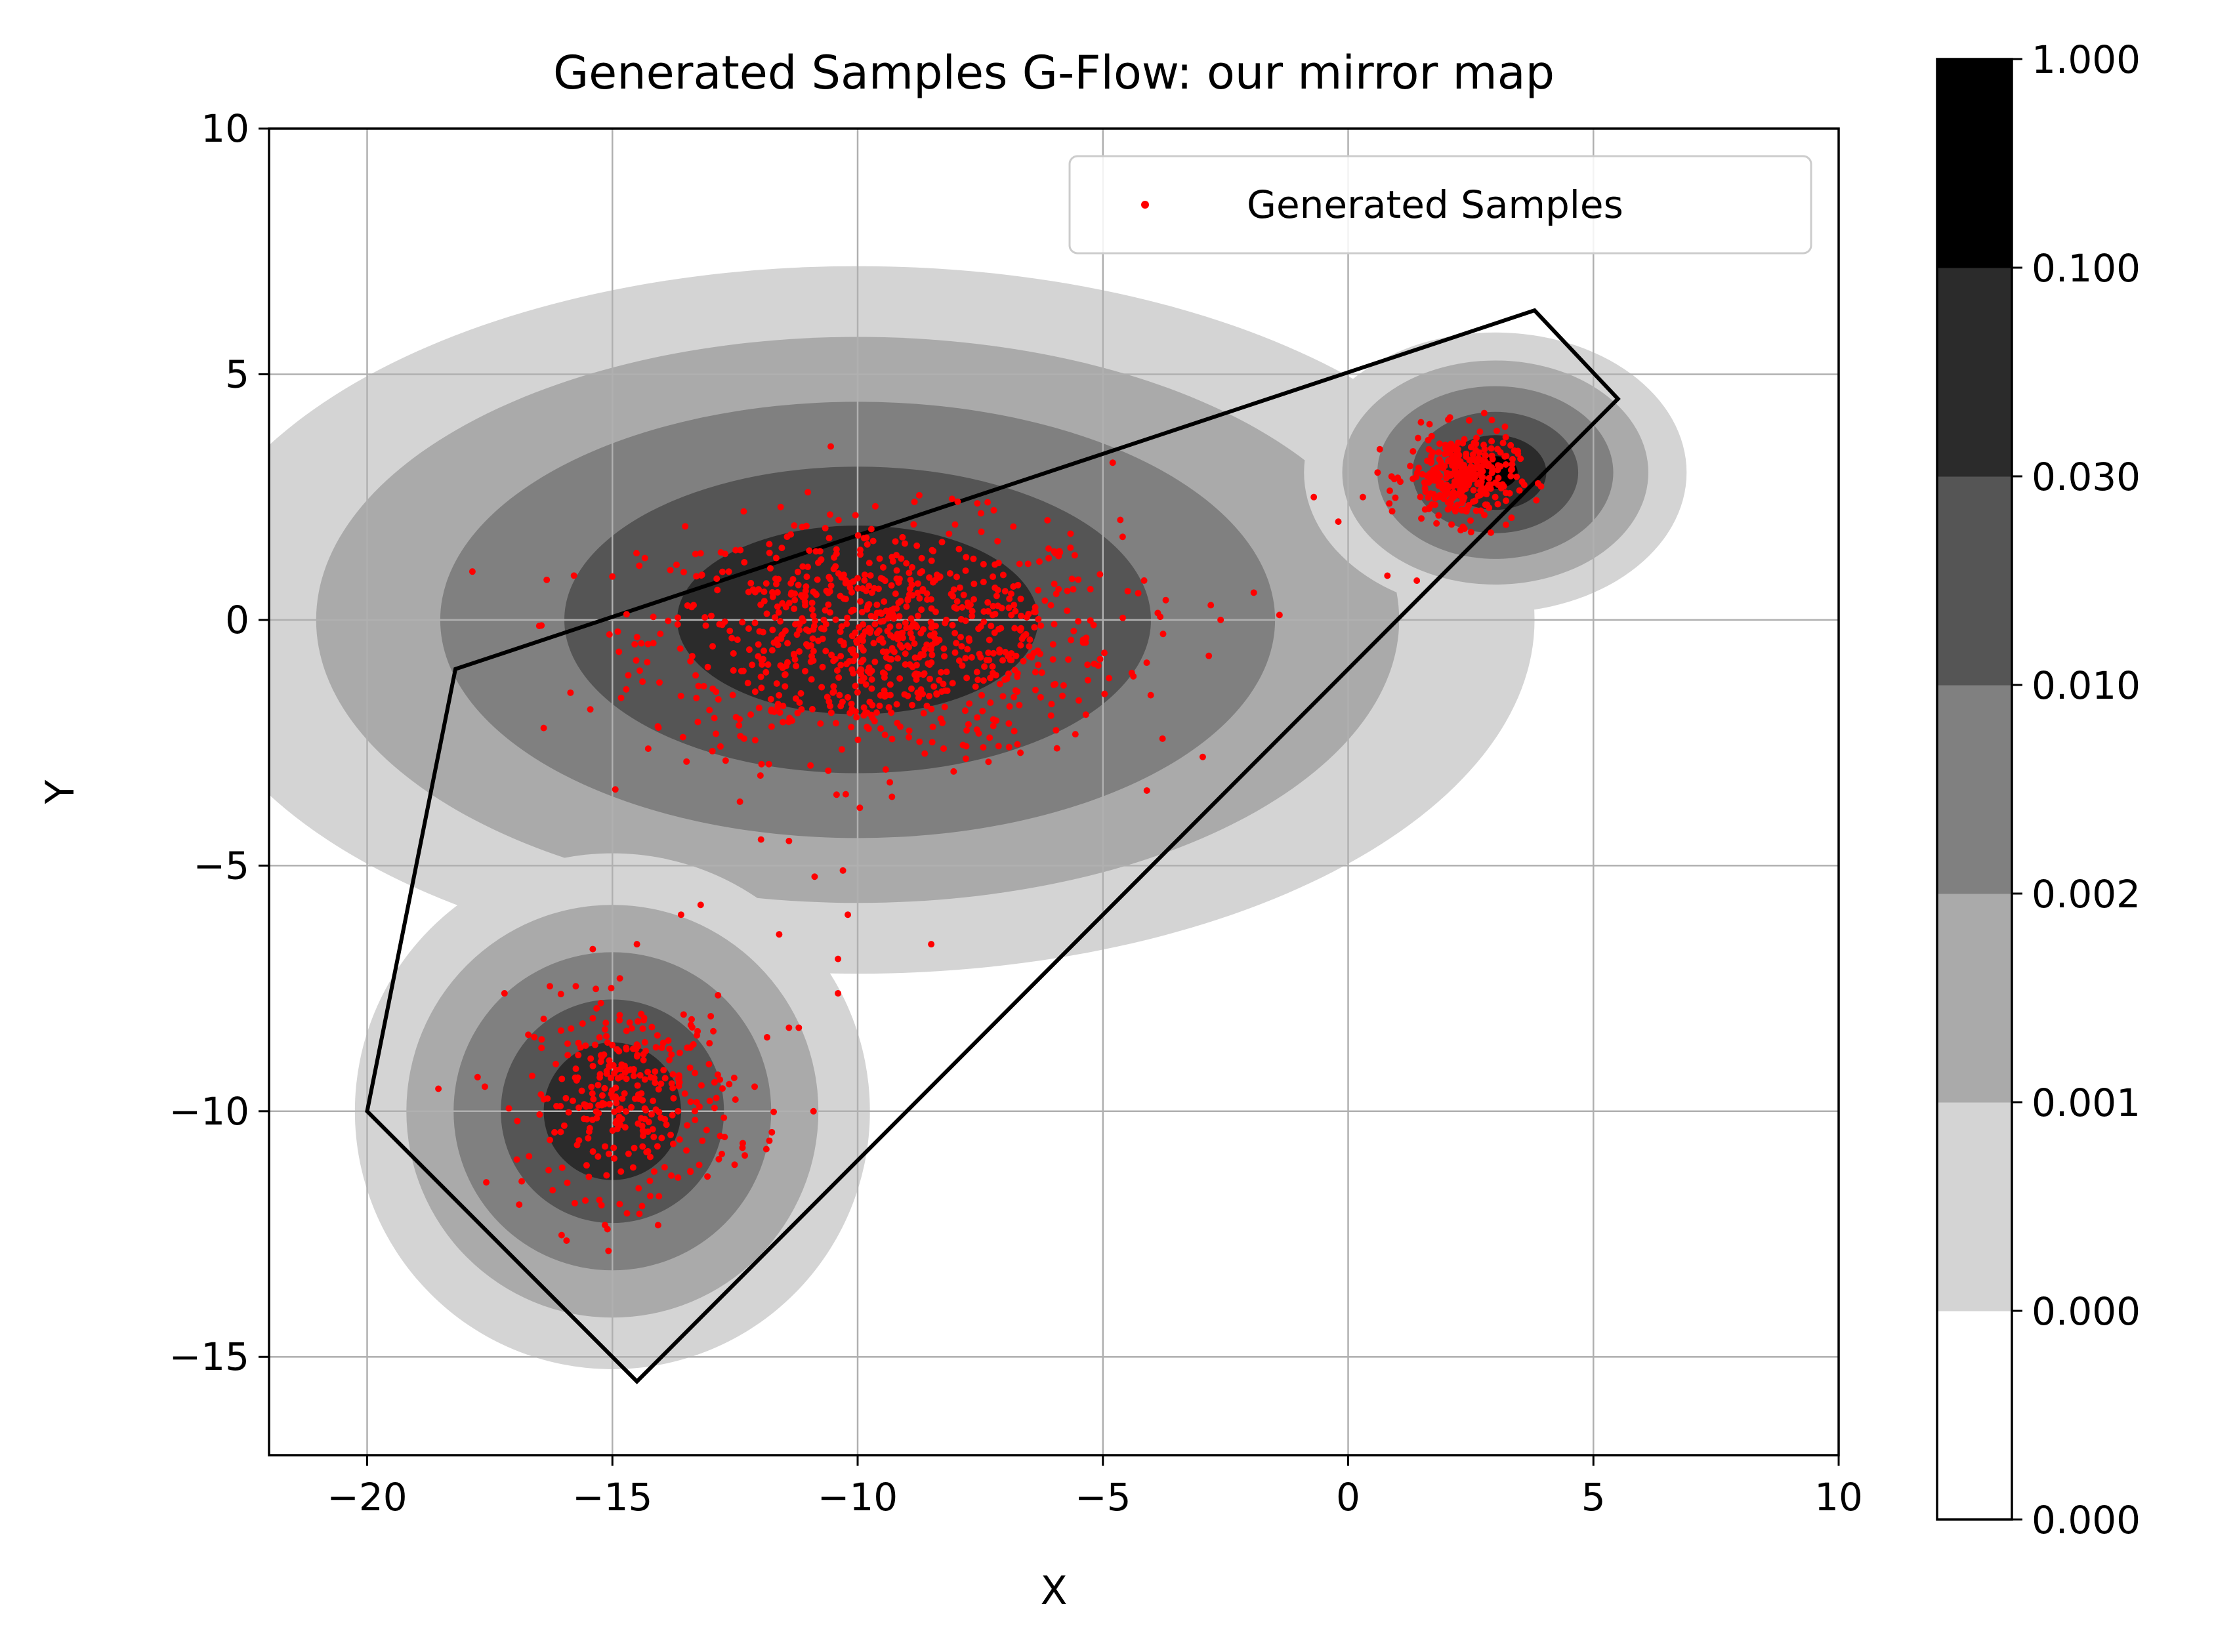  Describe the element at coordinates (2086, 60) in the screenshot. I see `colorbar-tick-label: 1.000` at that location.